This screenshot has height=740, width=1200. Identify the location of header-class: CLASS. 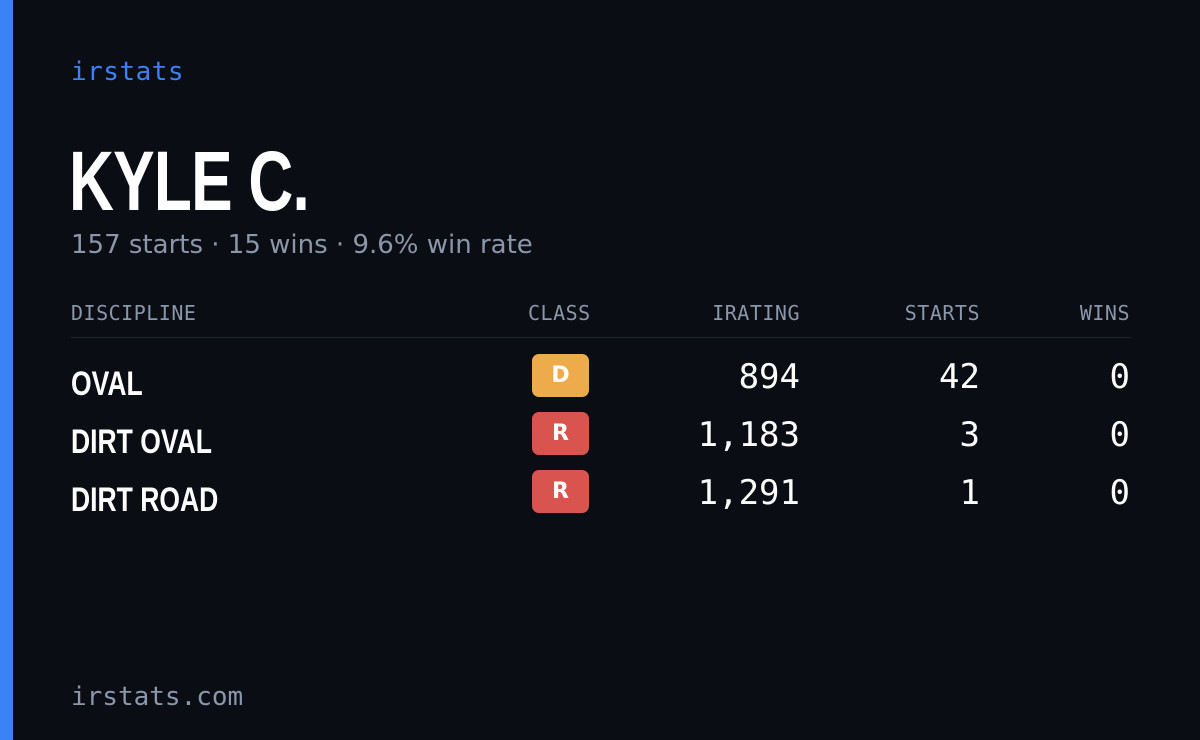
(559, 313).